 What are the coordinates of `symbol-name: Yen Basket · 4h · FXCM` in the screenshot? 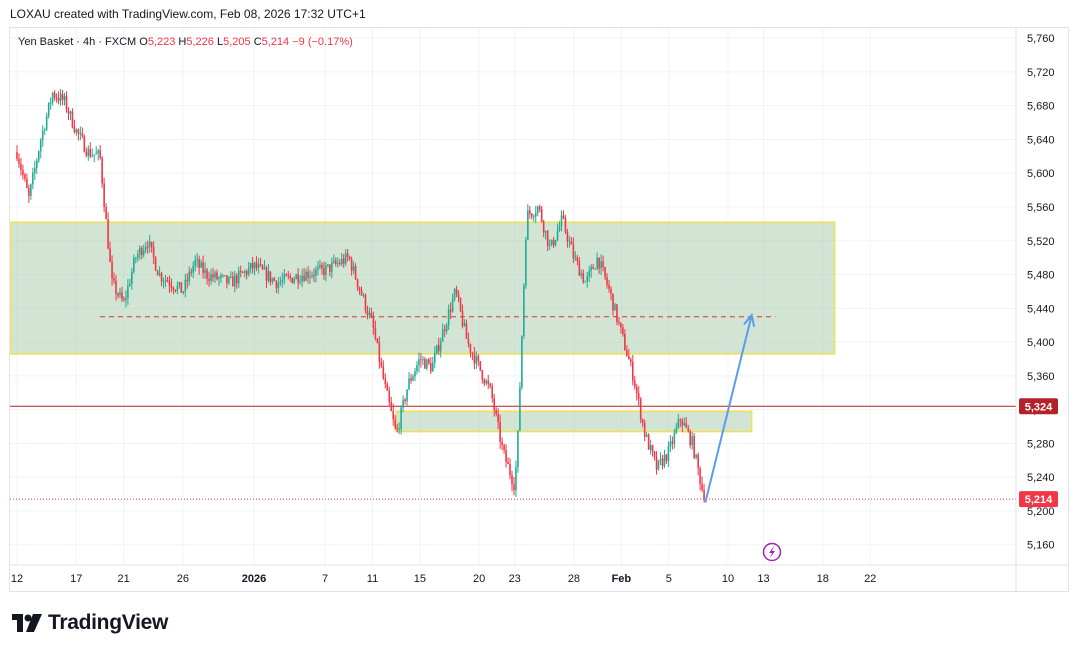 It's located at (77, 42).